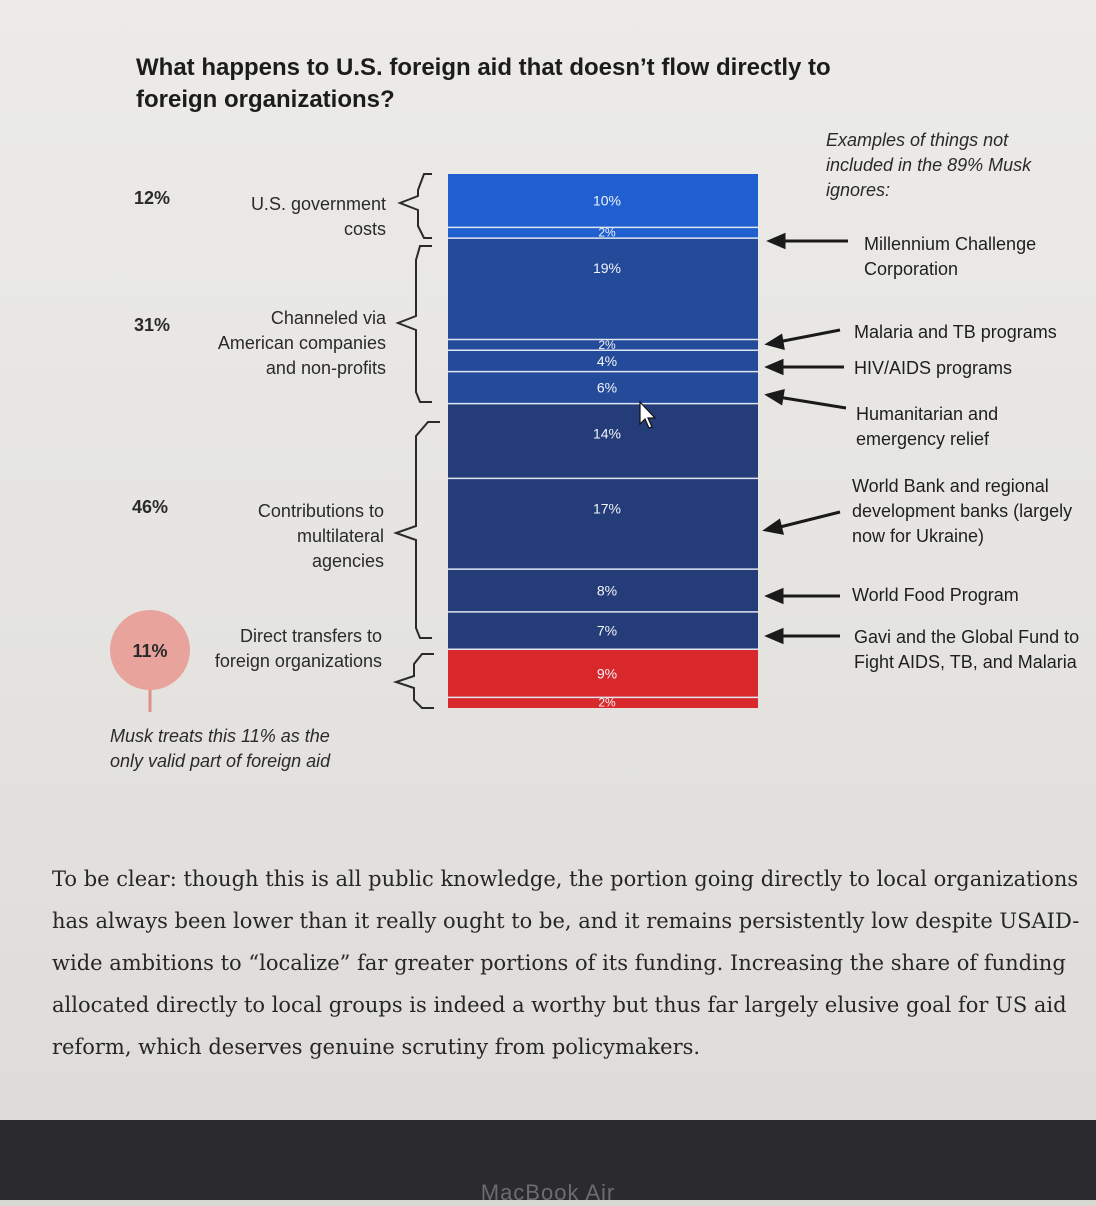 Image resolution: width=1096 pixels, height=1206 pixels. What do you see at coordinates (774, 596) in the screenshot?
I see `arrow-wfp-head` at bounding box center [774, 596].